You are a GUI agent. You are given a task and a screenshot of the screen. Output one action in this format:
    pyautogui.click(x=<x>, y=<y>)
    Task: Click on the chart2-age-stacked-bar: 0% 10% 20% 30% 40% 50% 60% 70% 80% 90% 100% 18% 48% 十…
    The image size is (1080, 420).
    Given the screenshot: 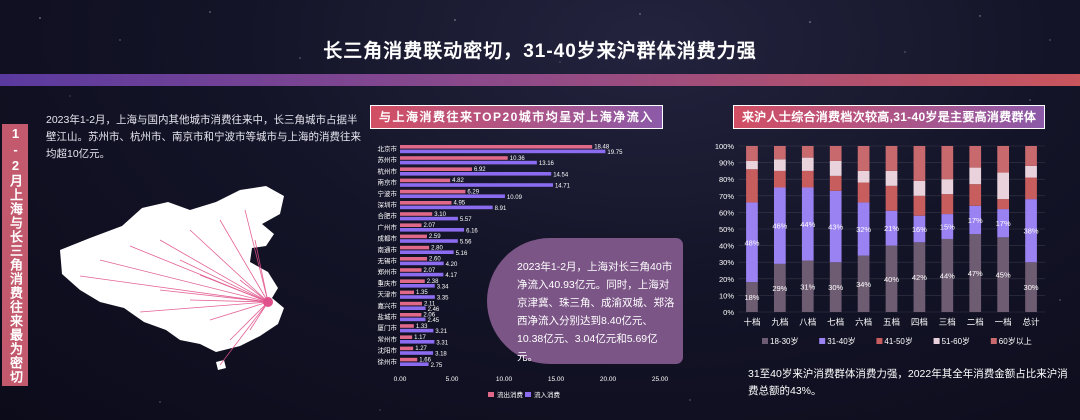 What is the action you would take?
    pyautogui.click(x=880, y=244)
    